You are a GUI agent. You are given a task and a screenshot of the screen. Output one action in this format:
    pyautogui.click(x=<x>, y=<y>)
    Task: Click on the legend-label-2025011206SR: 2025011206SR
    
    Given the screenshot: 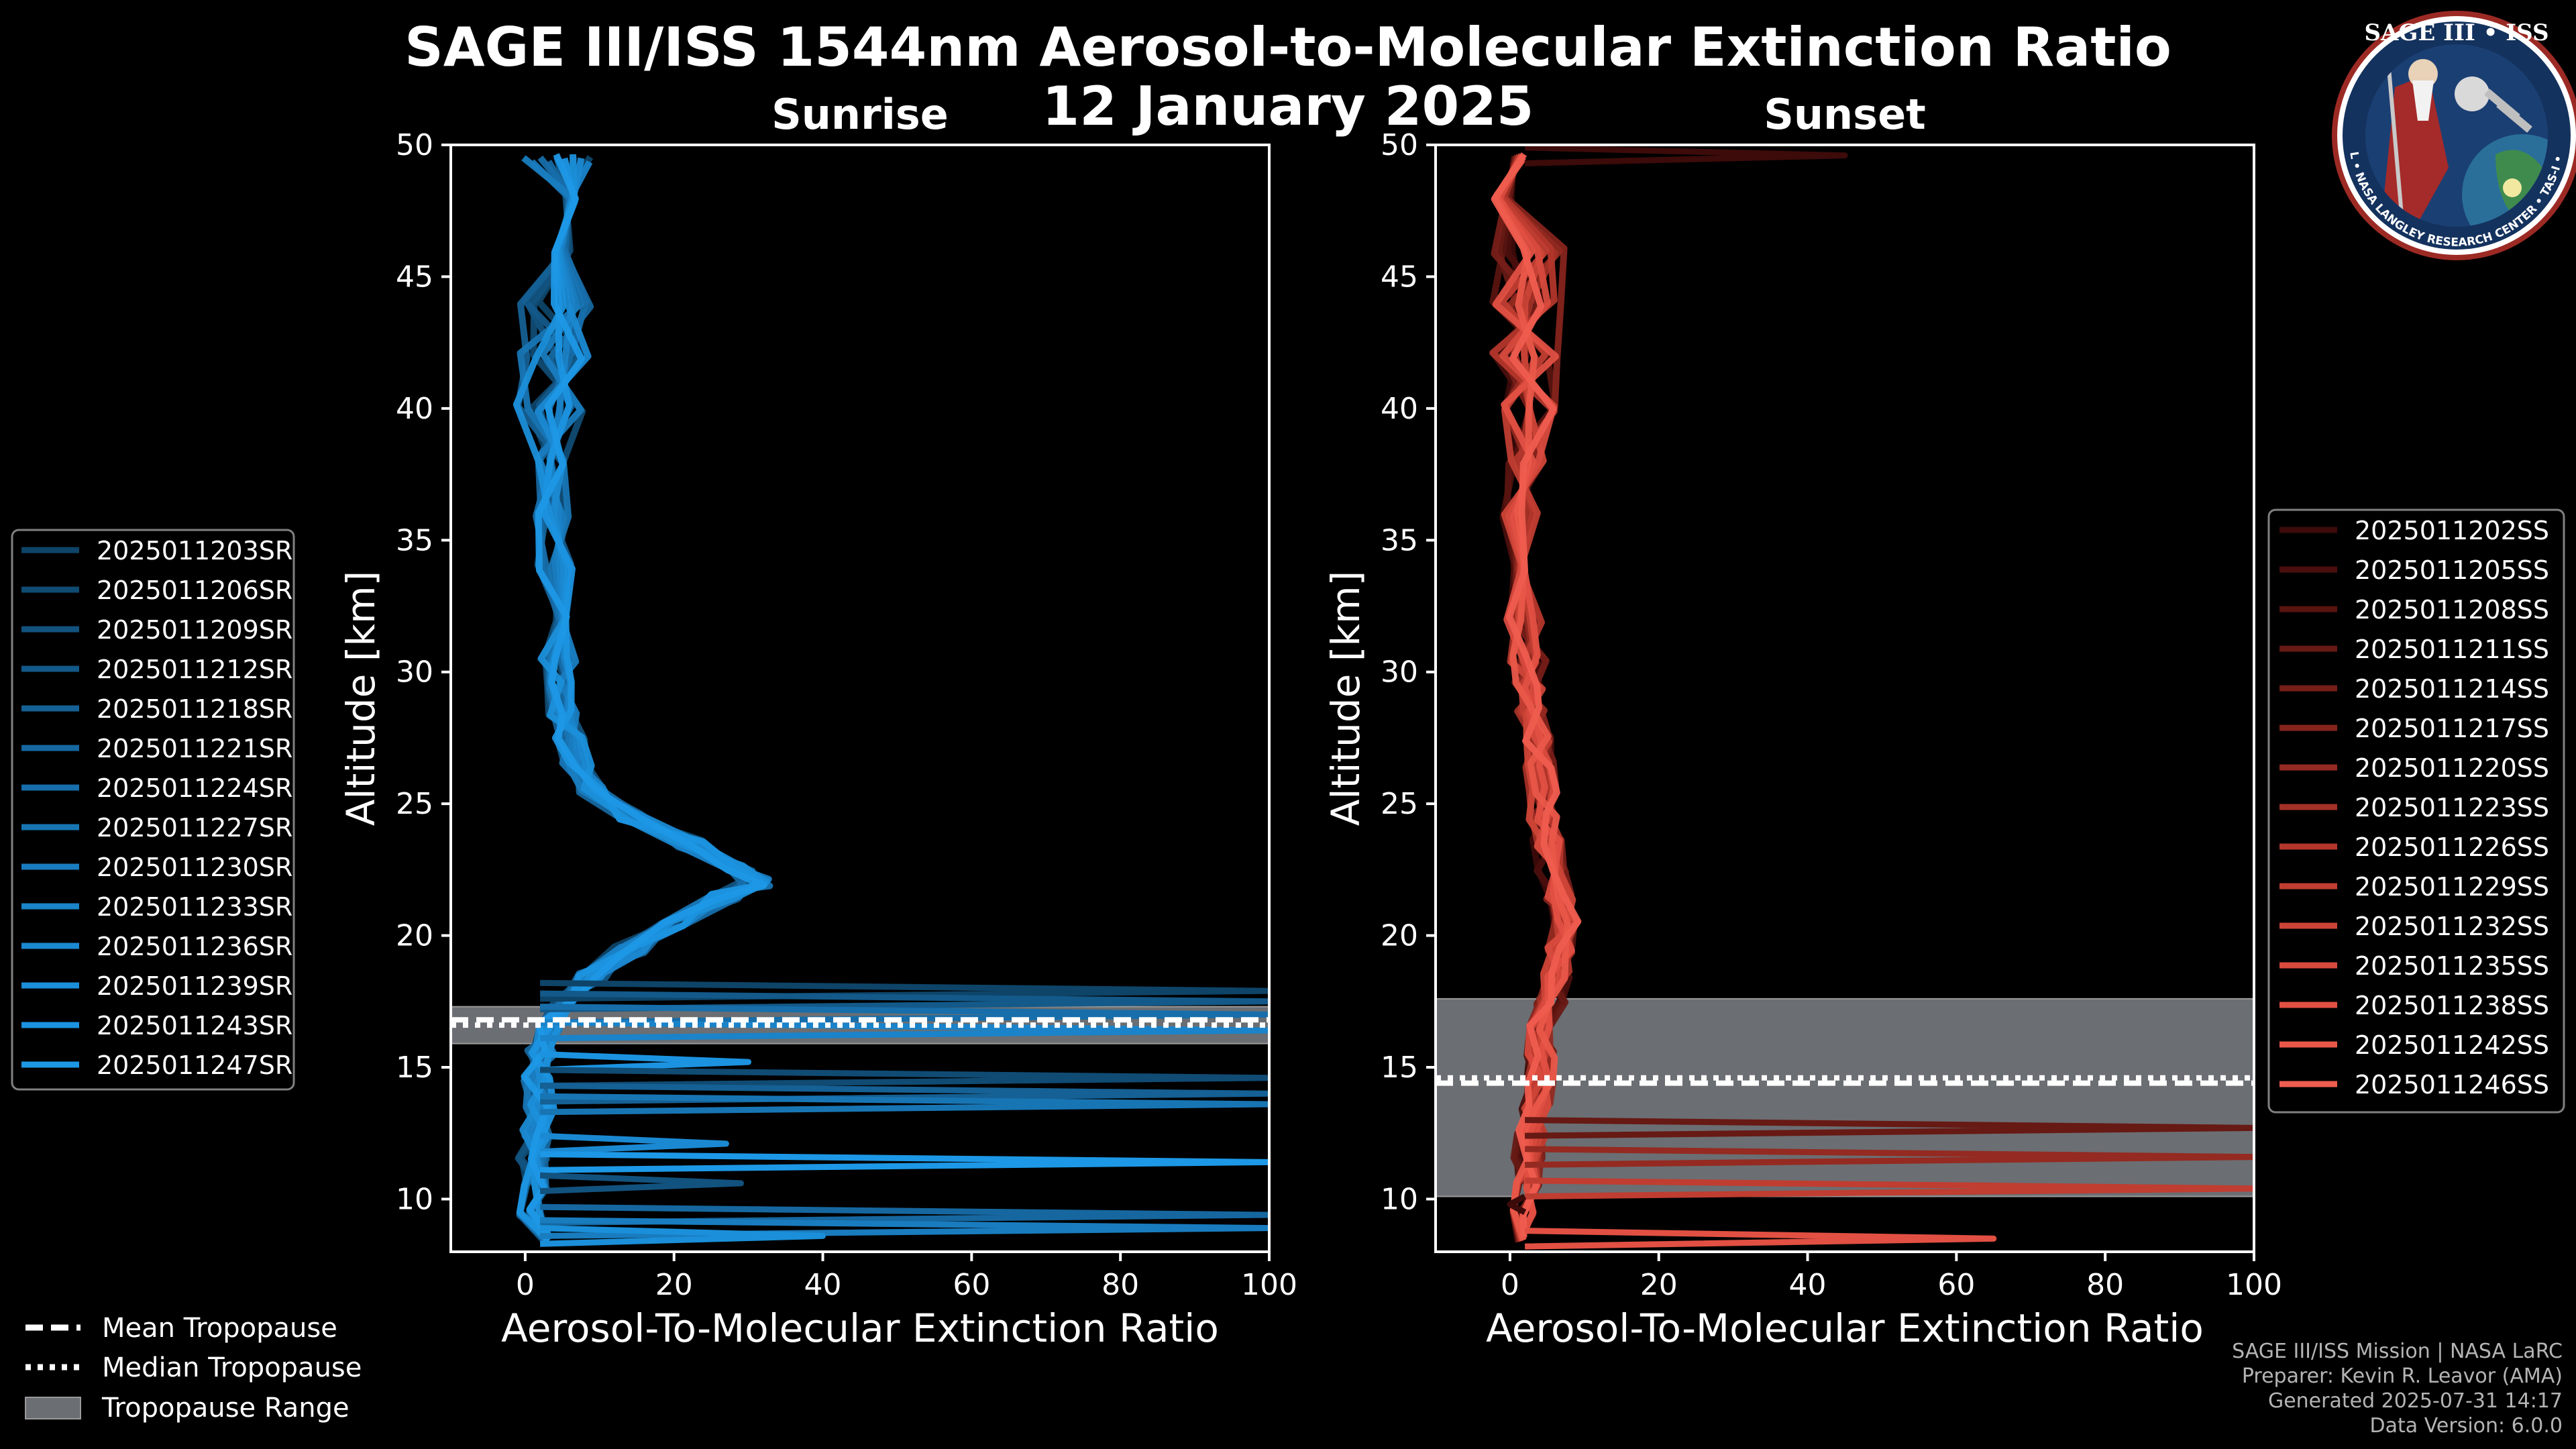 What is the action you would take?
    pyautogui.click(x=194, y=590)
    